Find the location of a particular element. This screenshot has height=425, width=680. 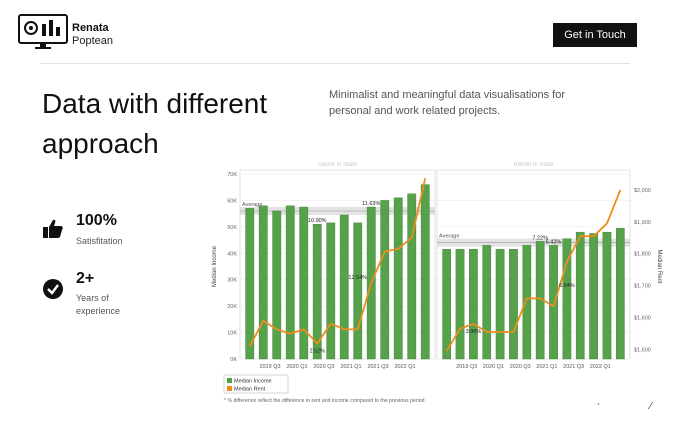

y-tick-label: 10K is located at coordinates (232, 334).